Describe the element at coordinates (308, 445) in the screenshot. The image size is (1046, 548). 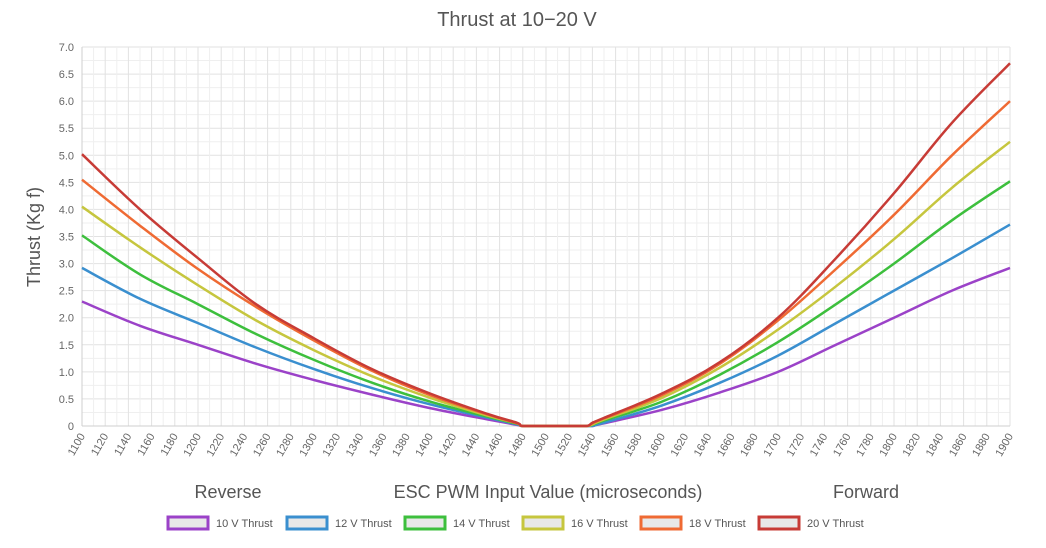
I see `x-tick-label: 1300` at that location.